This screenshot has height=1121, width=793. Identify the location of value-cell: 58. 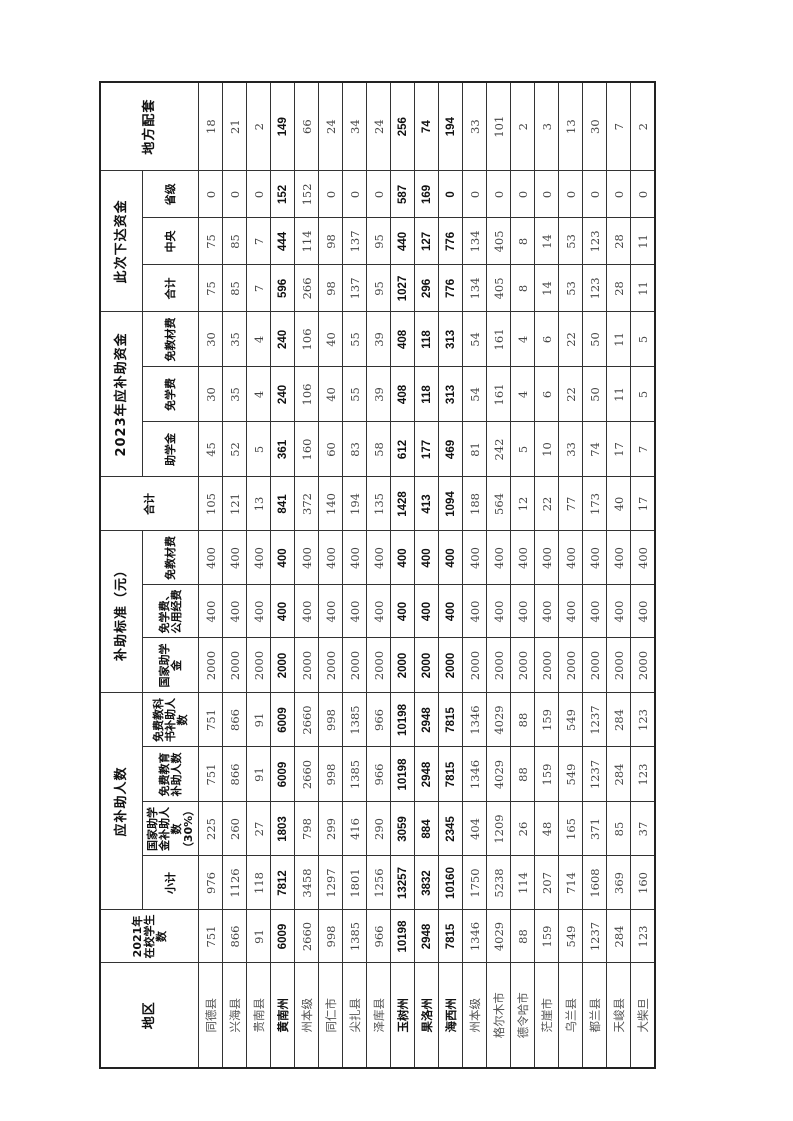
(378, 449).